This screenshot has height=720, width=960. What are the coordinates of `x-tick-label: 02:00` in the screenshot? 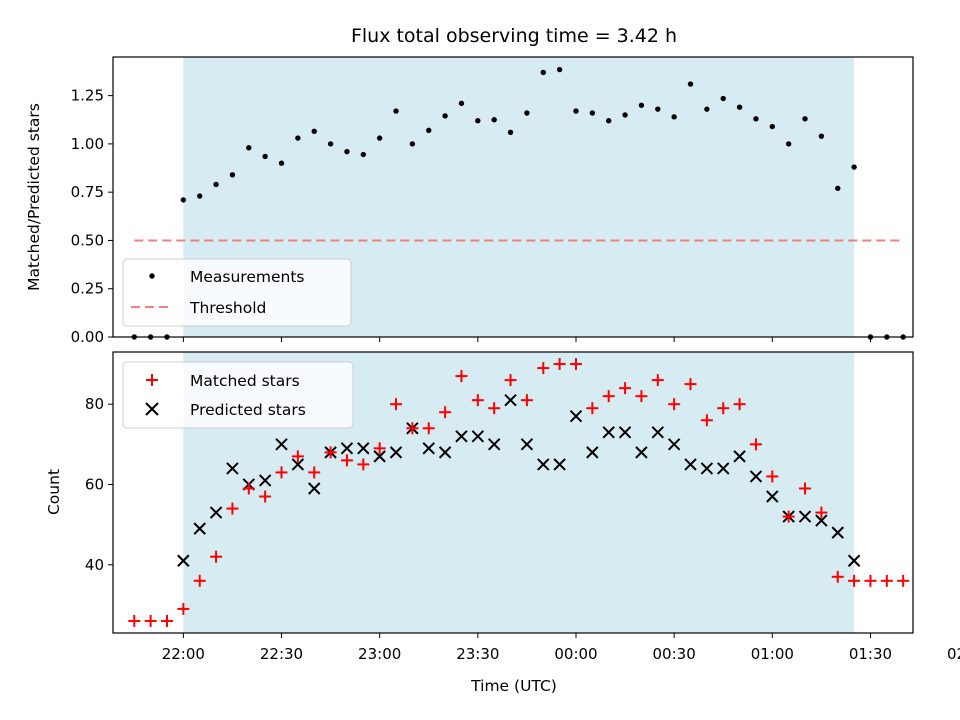 It's located at (953, 654).